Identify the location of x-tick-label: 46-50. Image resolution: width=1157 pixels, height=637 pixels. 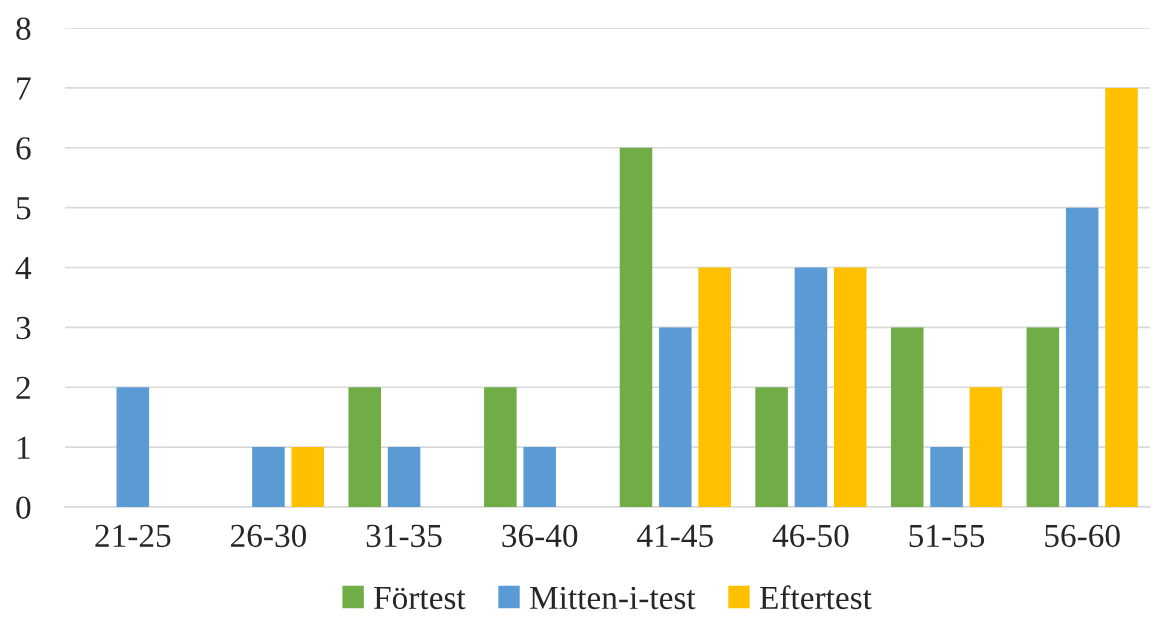
(810, 536).